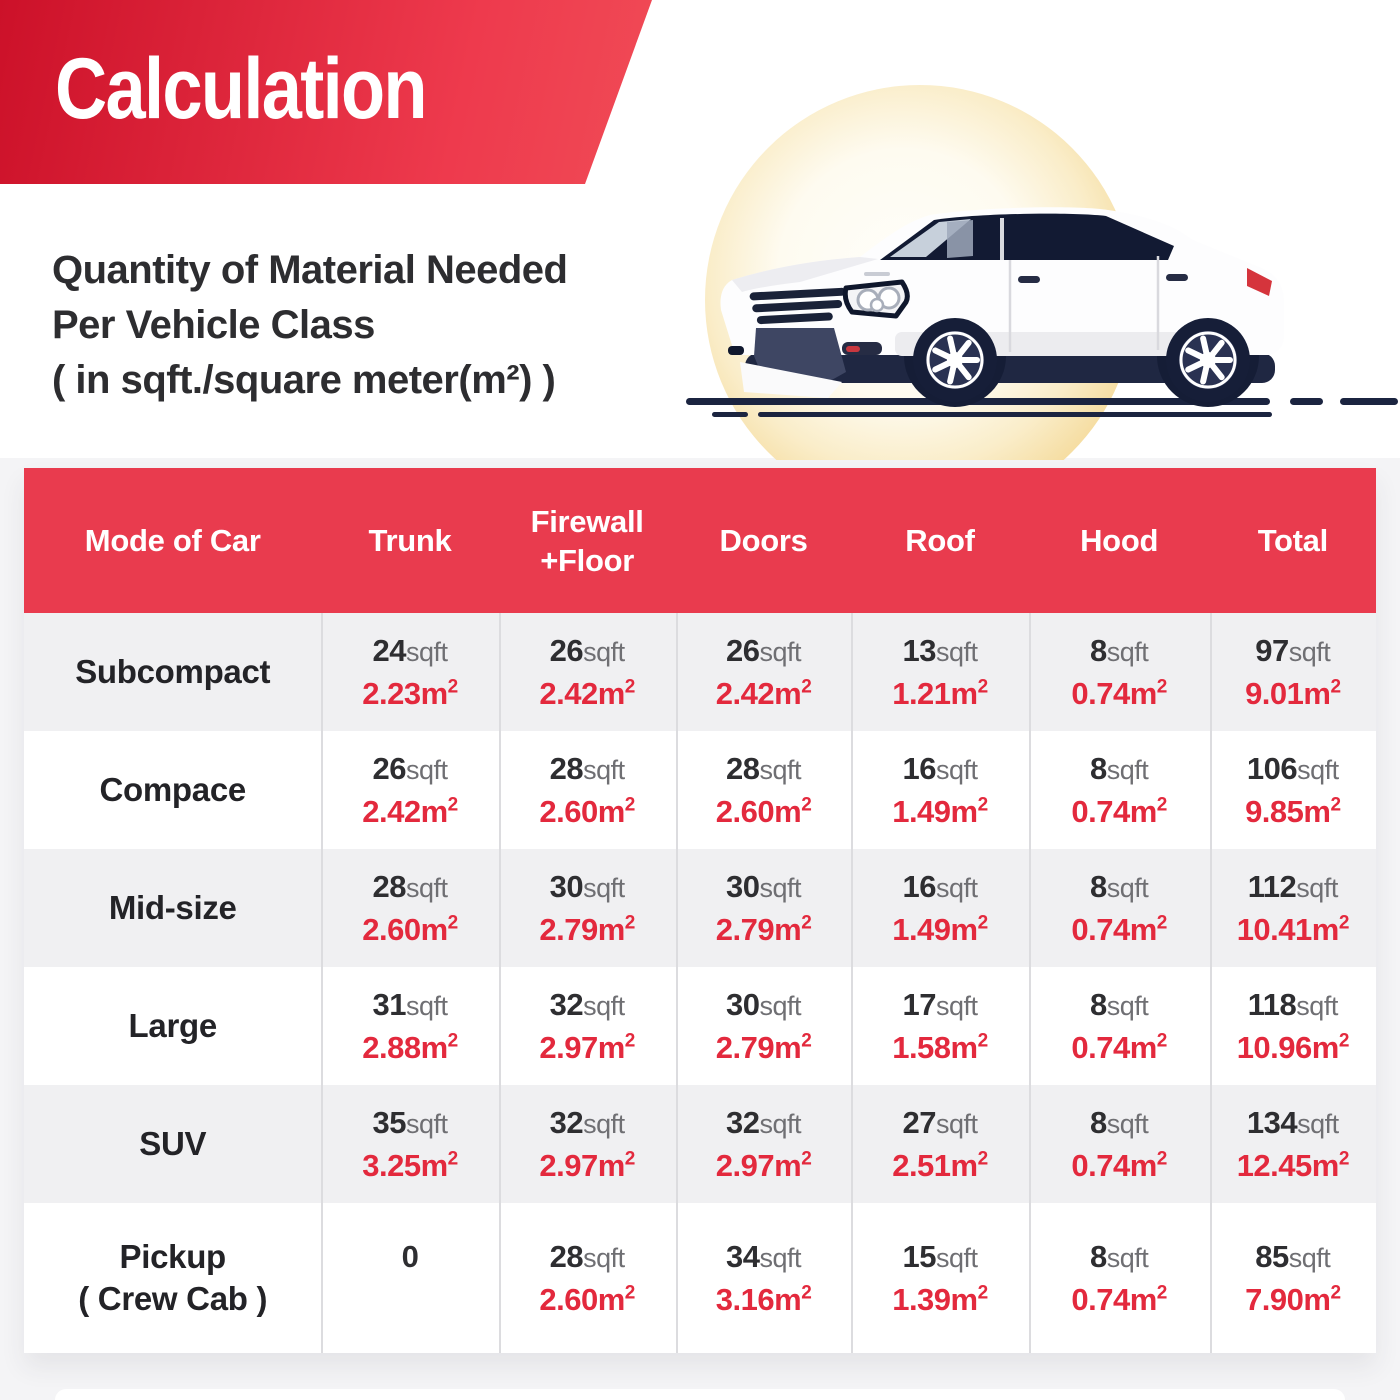 This screenshot has width=1400, height=1400. I want to click on front-wheel, so click(955, 360).